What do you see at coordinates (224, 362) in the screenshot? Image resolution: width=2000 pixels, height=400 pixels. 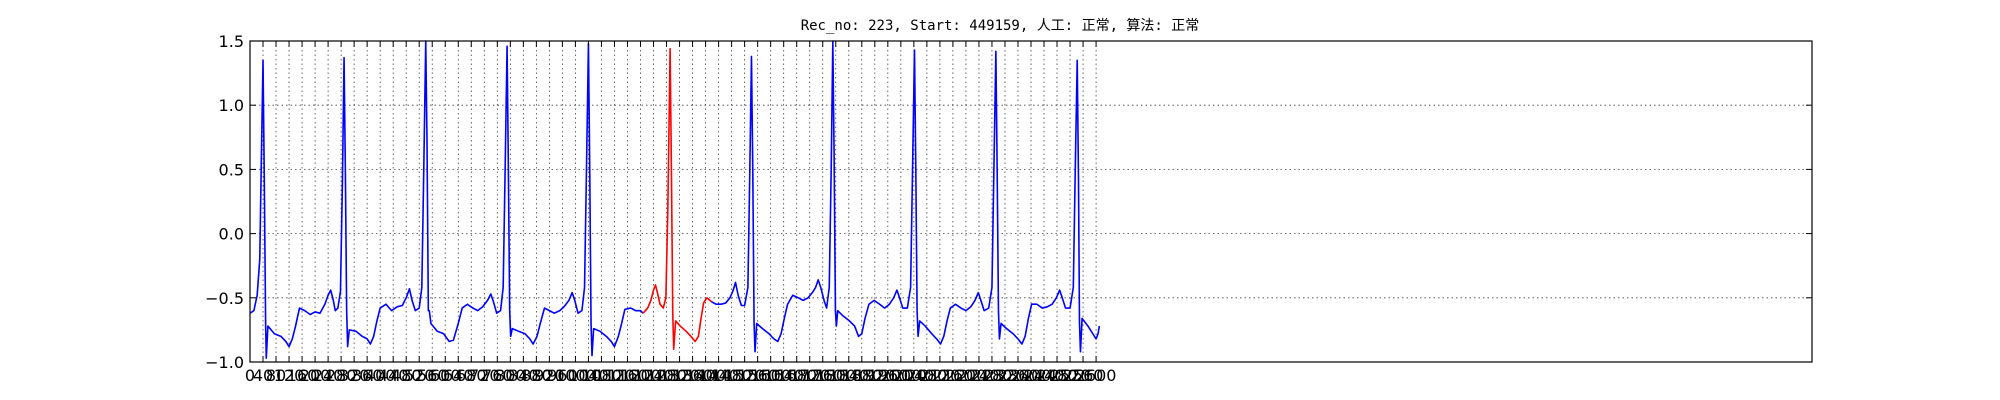 I see `y-tick-label: −1.0` at bounding box center [224, 362].